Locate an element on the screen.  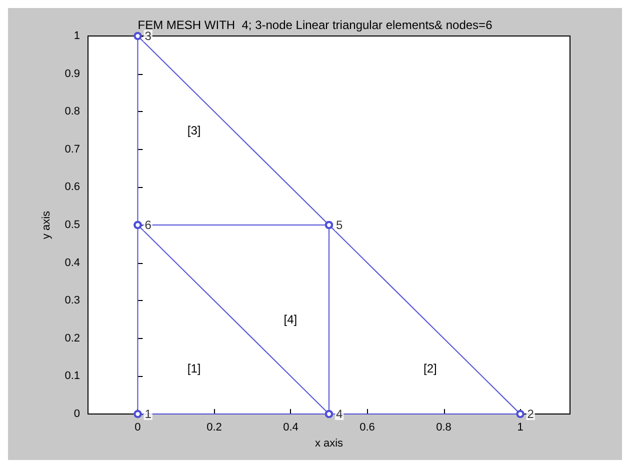
y-tick-label: 0.4 is located at coordinates (72, 262).